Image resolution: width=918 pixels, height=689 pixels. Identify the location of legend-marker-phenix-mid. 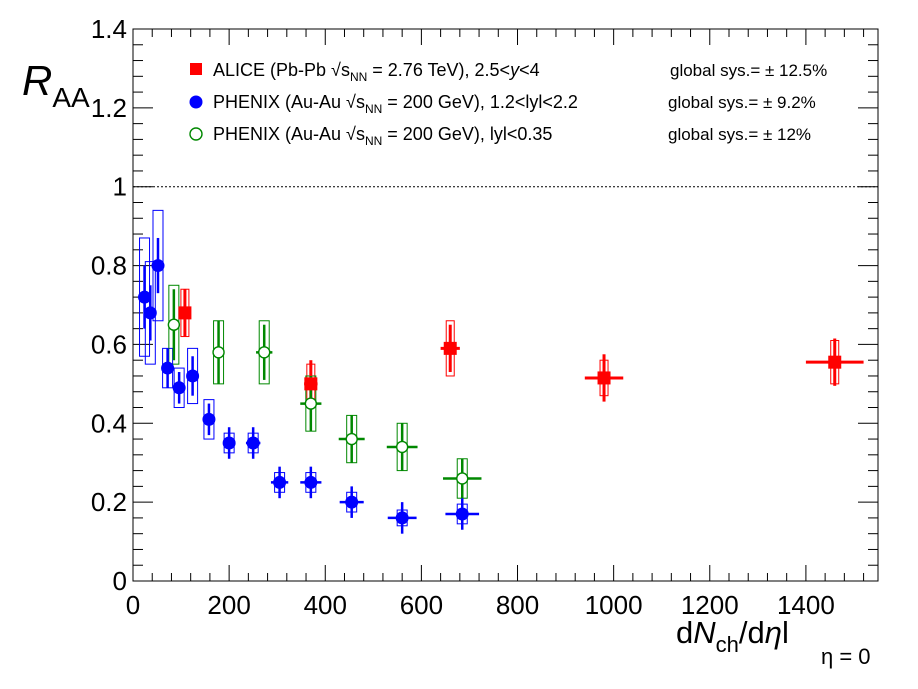
(196, 134).